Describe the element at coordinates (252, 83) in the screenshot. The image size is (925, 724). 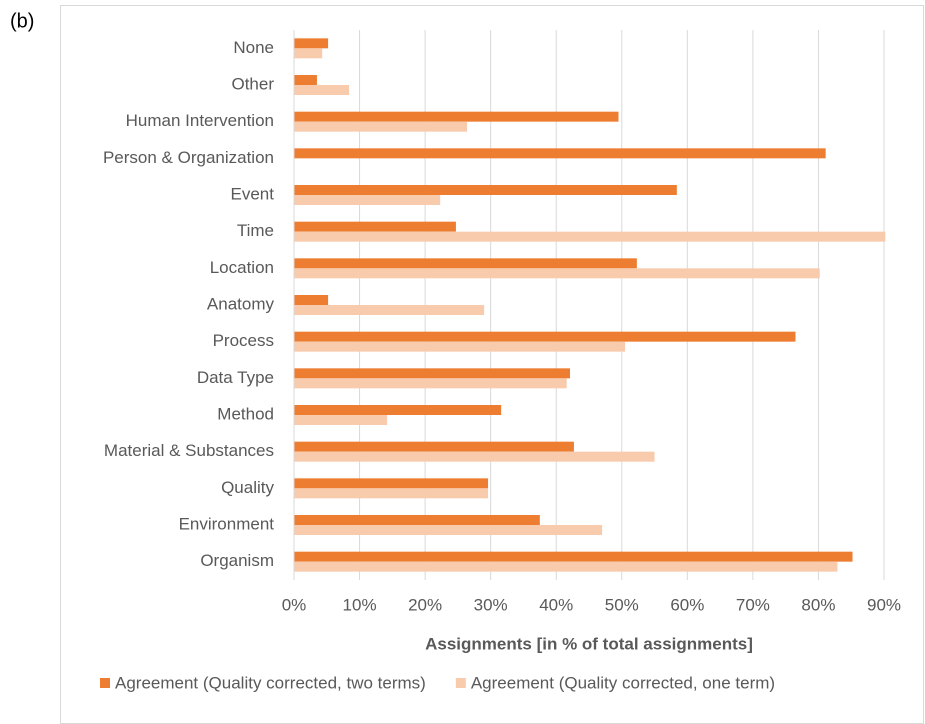
I see `y-tick-label: Other` at that location.